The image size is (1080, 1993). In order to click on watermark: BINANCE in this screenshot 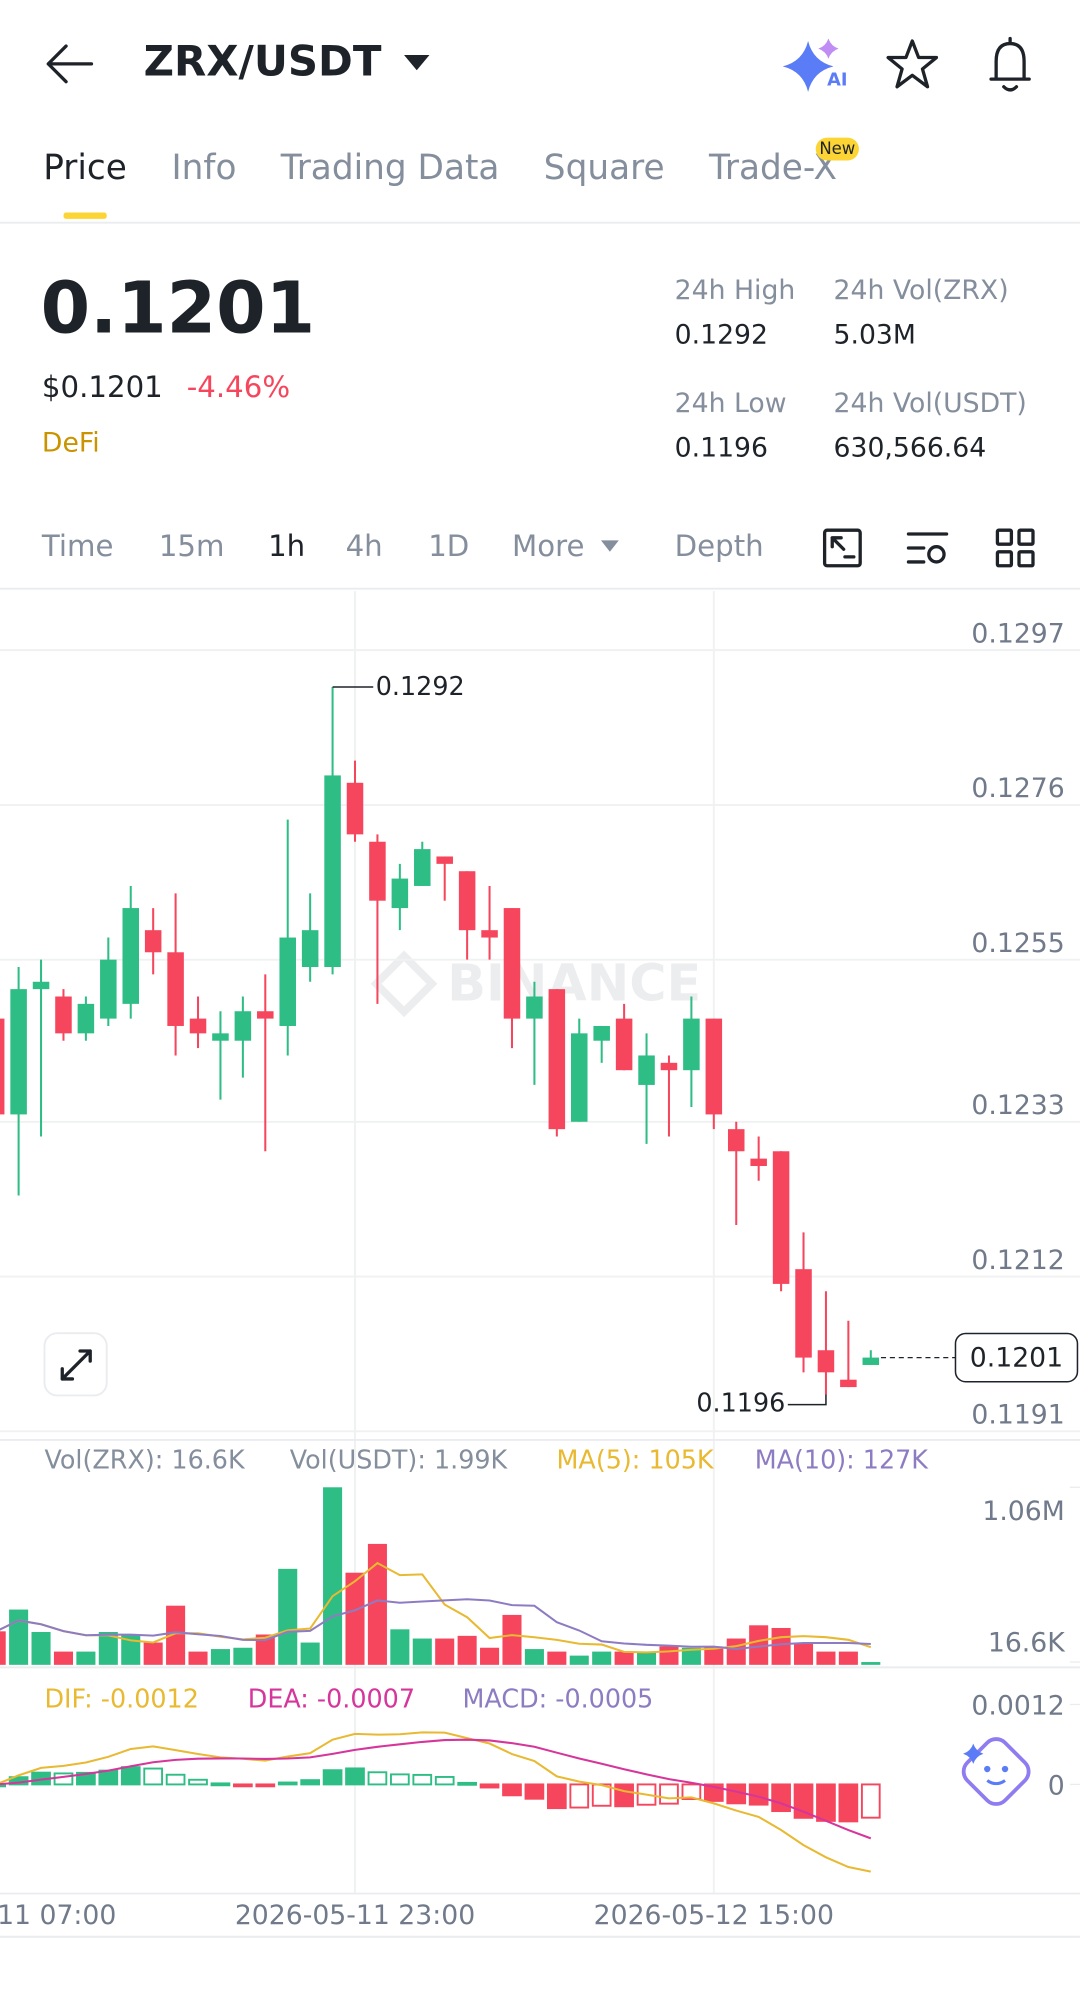, I will do `click(535, 984)`.